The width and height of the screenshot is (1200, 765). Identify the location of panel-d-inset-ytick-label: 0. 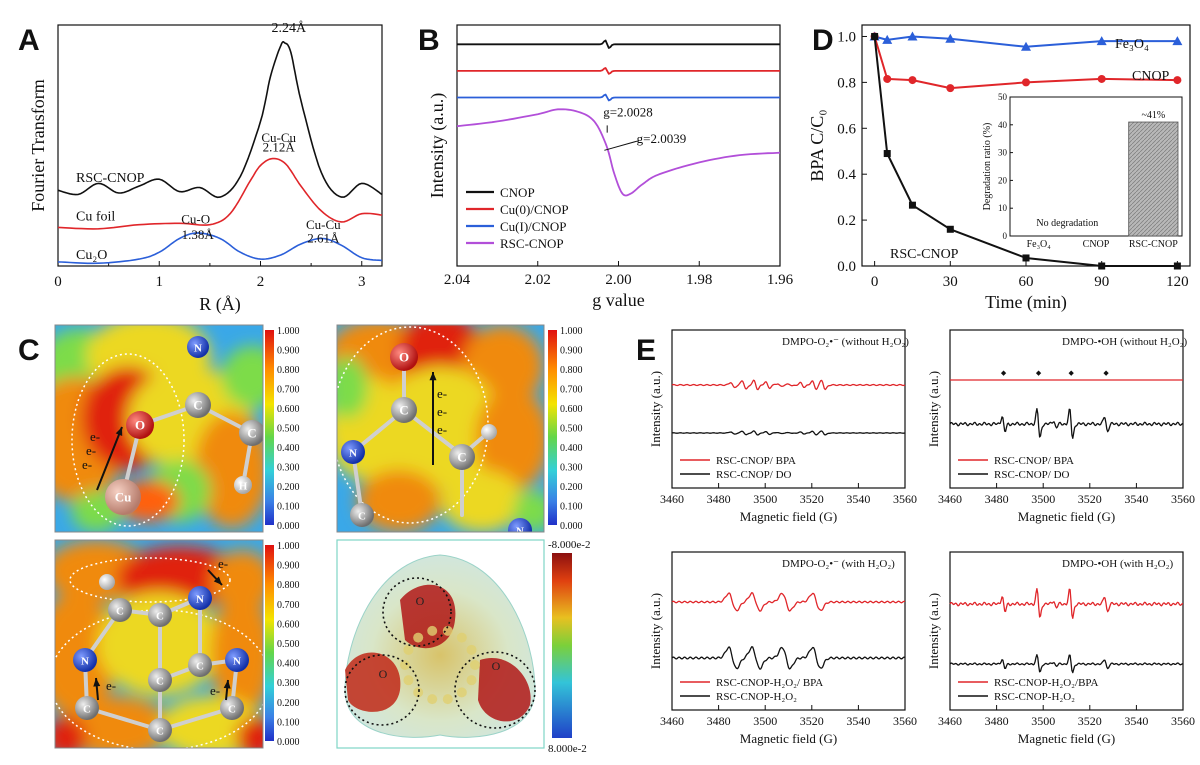
(1005, 236).